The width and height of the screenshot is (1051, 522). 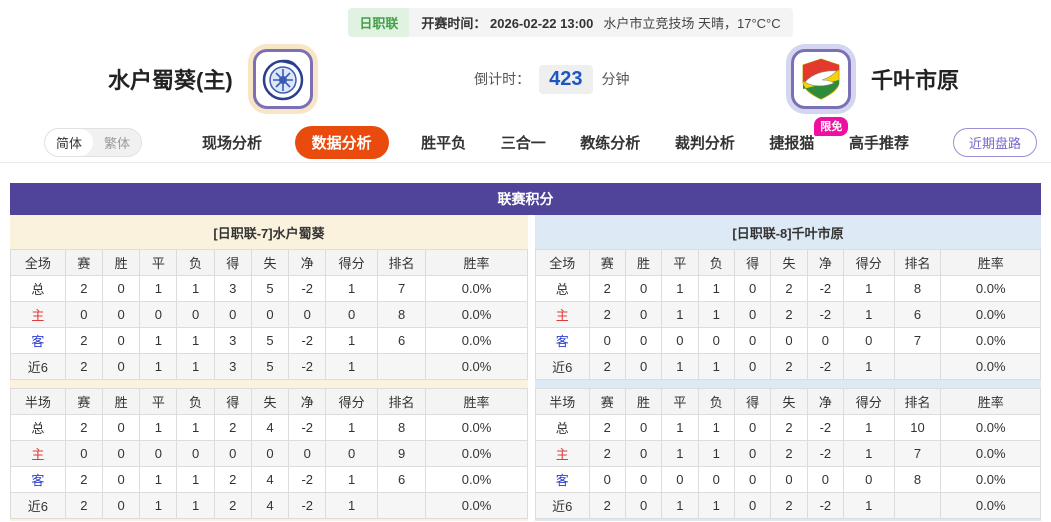 I want to click on away-team-name: 千叶市原, so click(x=914, y=80).